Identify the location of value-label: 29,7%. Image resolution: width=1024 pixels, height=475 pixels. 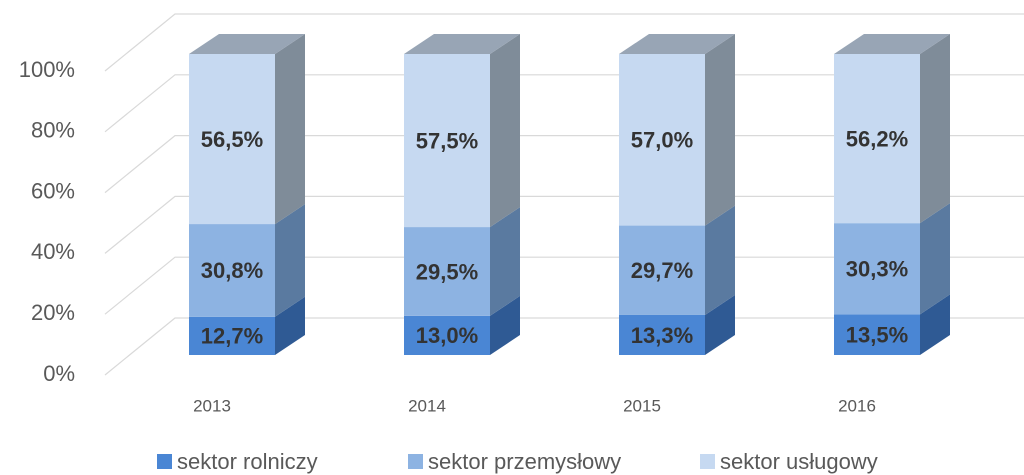
(662, 270).